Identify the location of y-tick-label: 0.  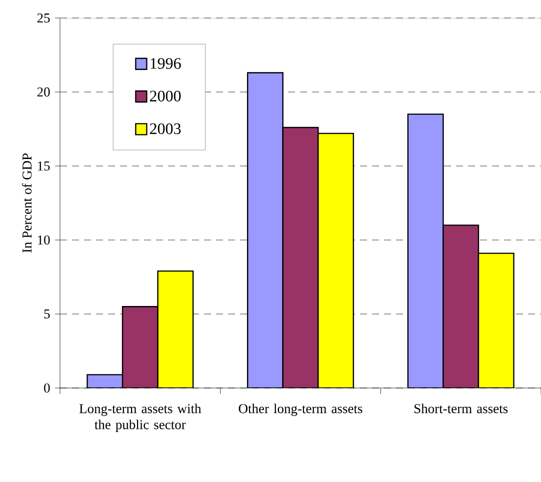
(47, 388).